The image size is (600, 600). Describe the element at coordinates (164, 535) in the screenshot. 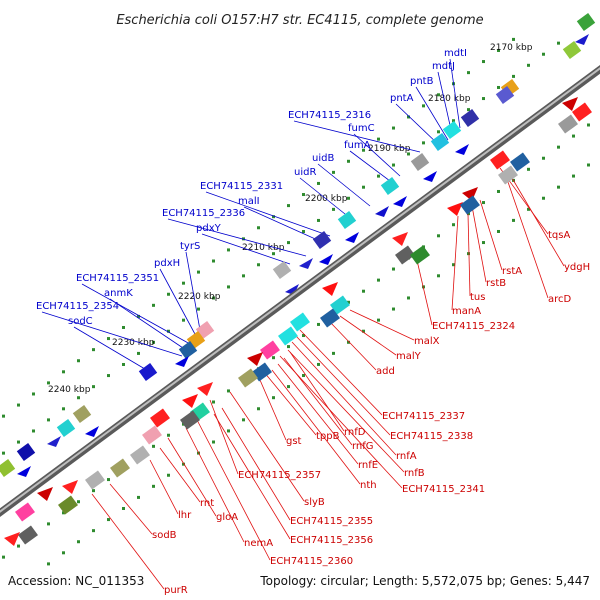

I see `reverse-gene-label: sodB` at that location.